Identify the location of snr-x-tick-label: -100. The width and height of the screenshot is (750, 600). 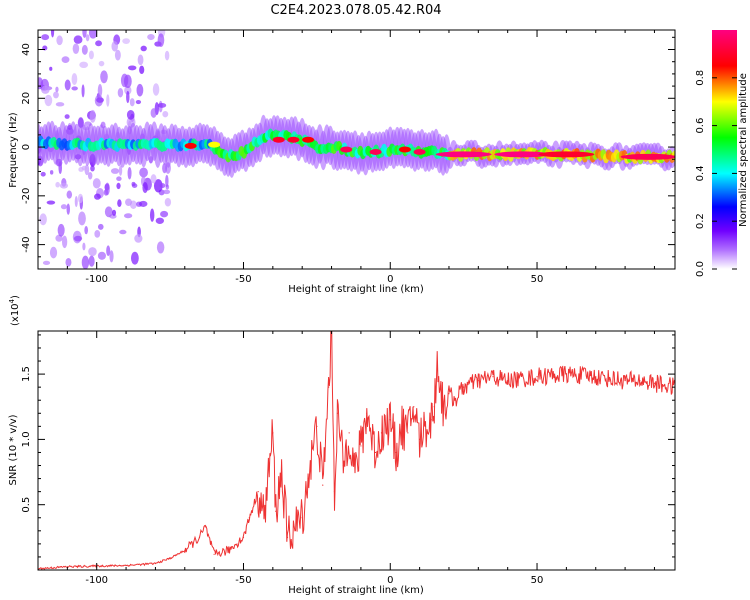
(96, 580).